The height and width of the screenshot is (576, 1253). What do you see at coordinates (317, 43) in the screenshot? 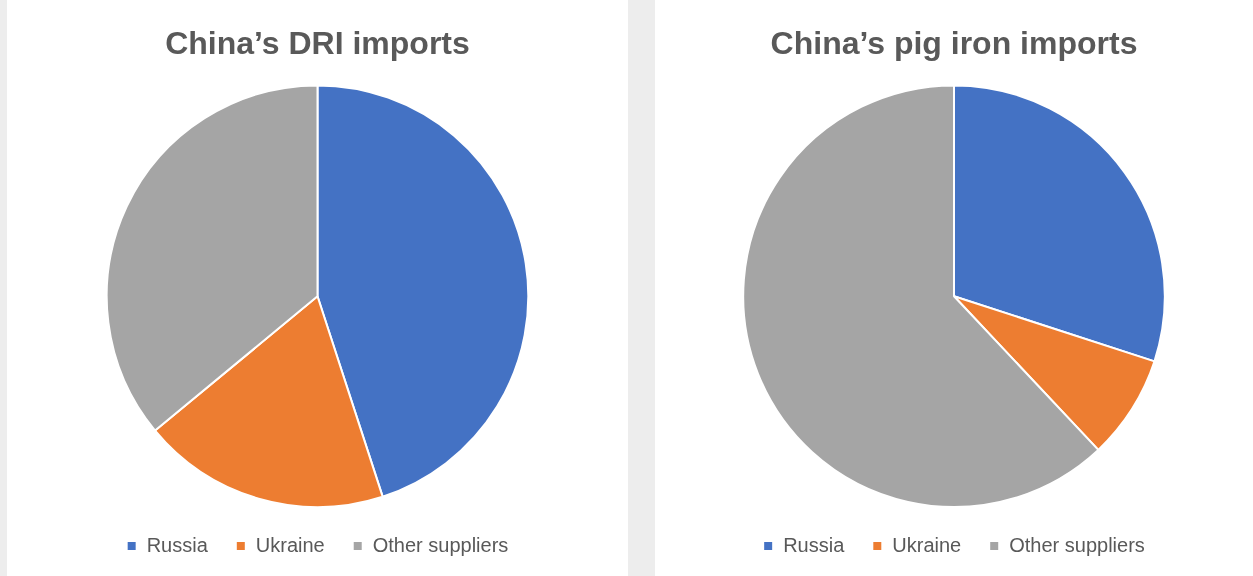
I see `chart-title: China’s DRI imports` at bounding box center [317, 43].